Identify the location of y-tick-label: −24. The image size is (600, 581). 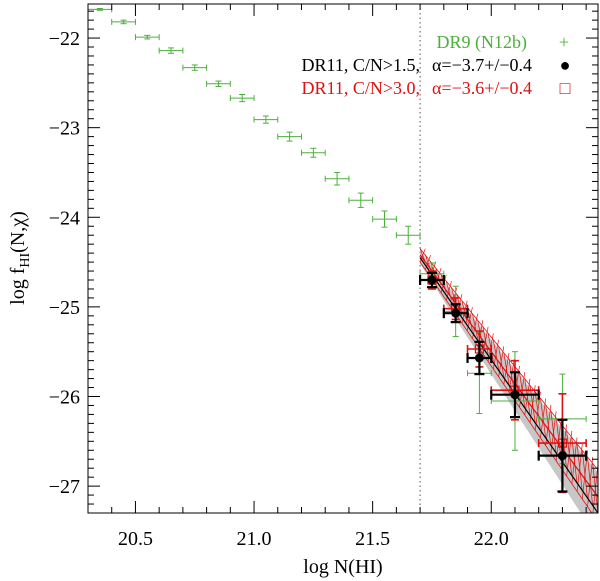
(64, 218).